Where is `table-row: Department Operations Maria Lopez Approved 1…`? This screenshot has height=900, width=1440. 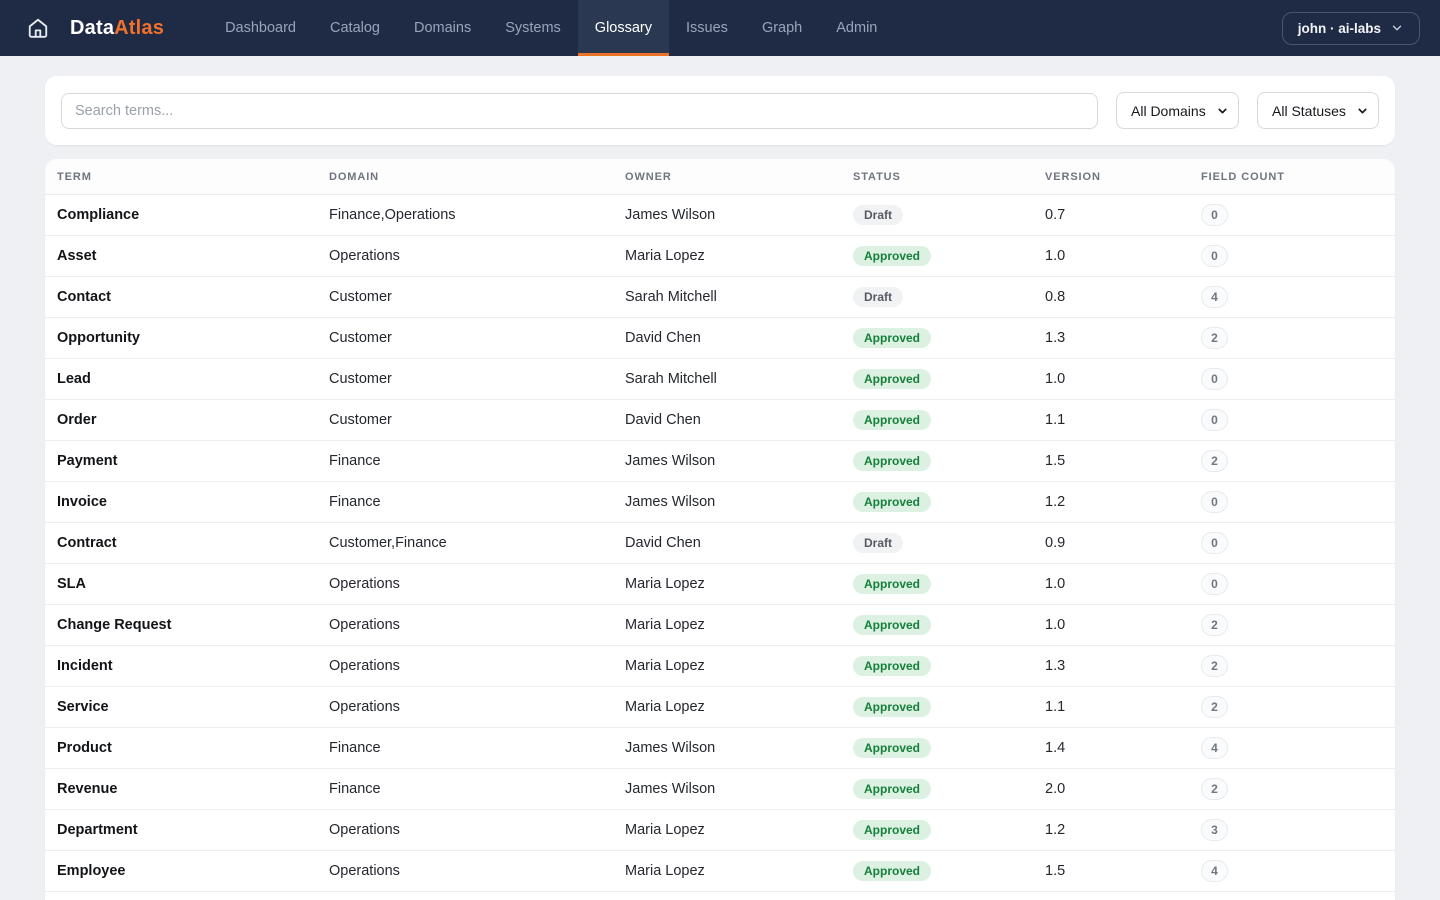
table-row: Department Operations Maria Lopez Approved 1… is located at coordinates (720, 830).